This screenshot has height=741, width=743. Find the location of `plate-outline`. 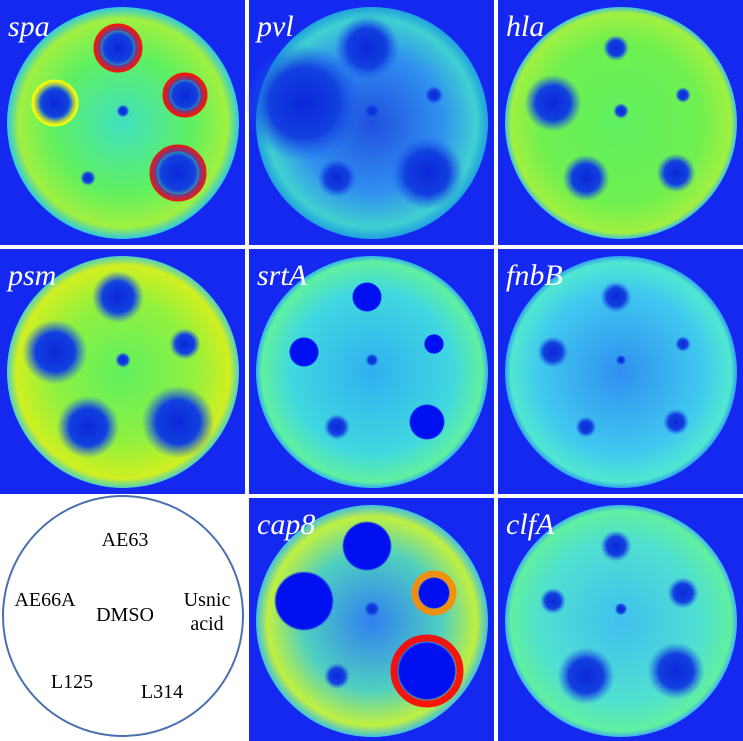

plate-outline is located at coordinates (123, 616).